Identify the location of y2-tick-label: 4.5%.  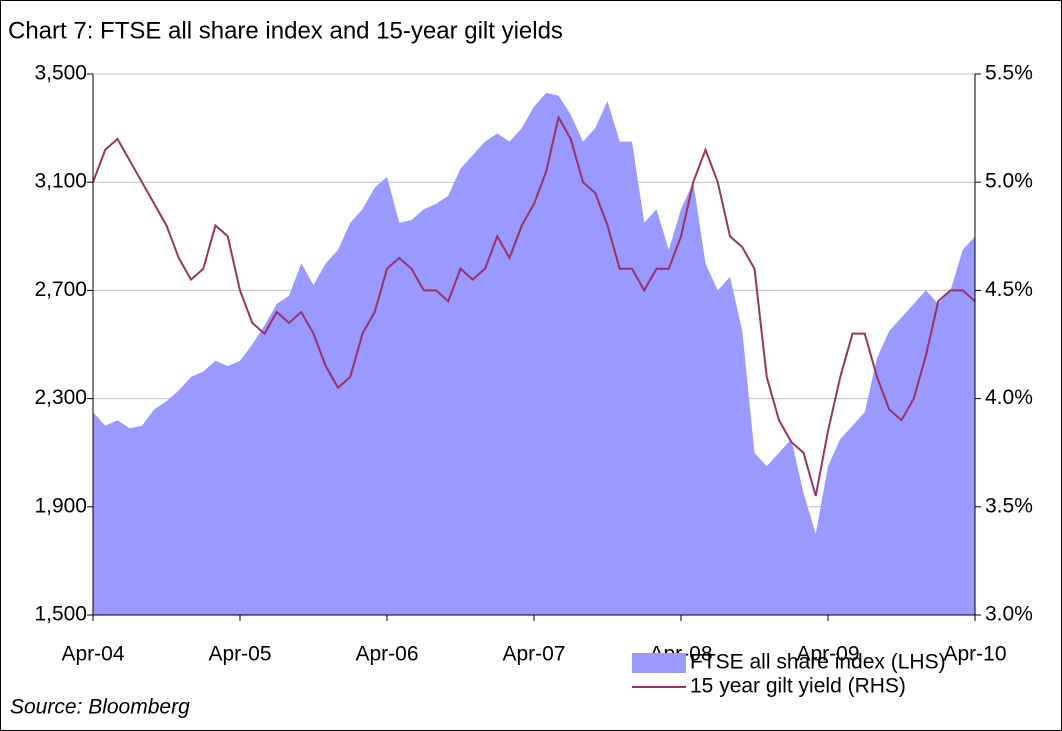
(1009, 289).